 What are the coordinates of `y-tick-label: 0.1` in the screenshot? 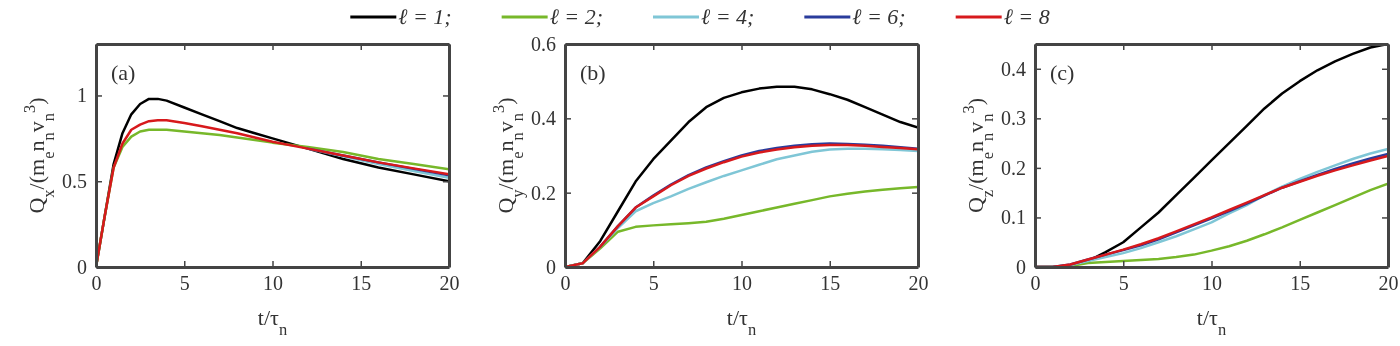 It's located at (1013, 217).